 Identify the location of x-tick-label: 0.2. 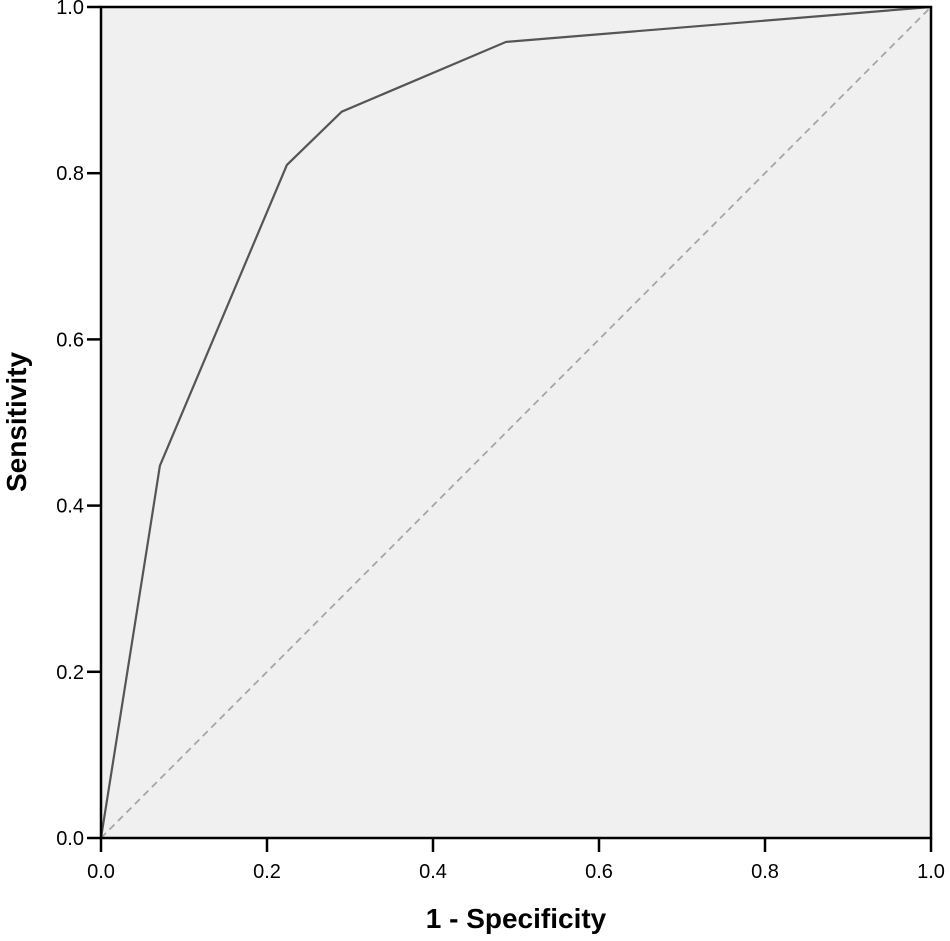
(267, 872).